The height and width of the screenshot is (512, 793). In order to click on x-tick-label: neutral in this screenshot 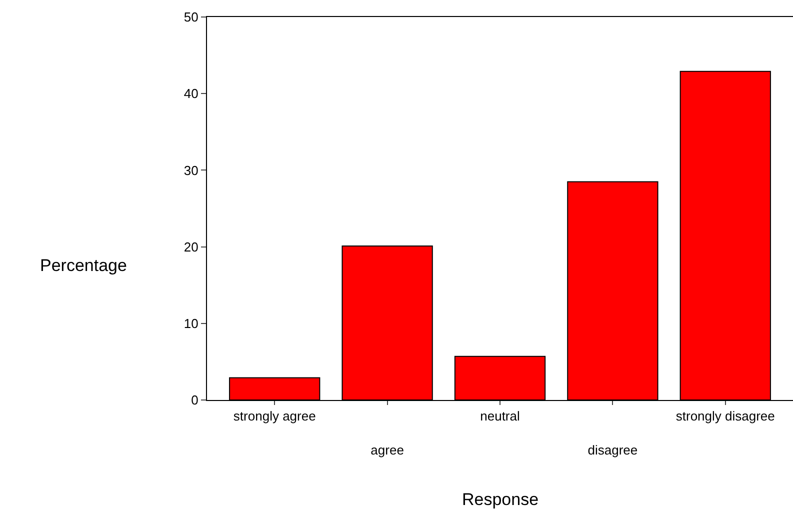, I will do `click(500, 416)`.